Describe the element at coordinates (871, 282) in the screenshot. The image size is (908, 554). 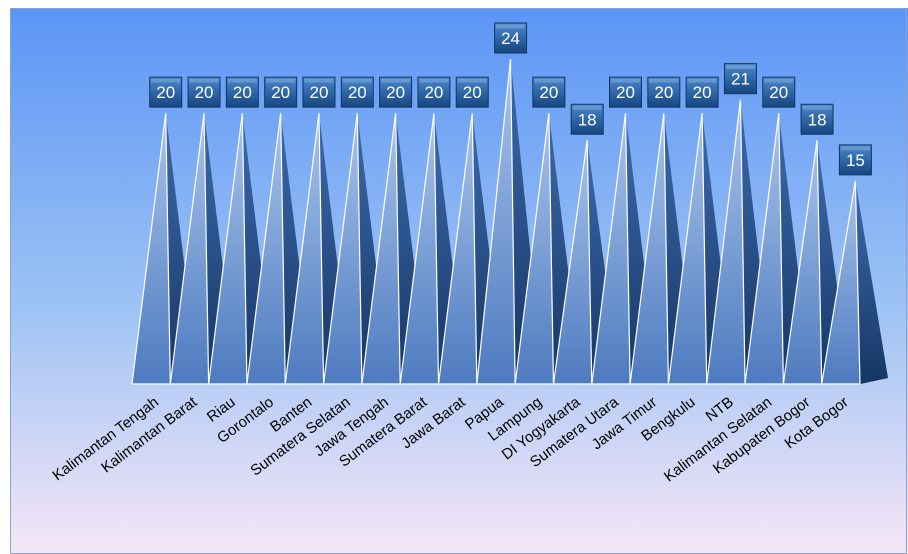
I see `bar-side-face` at that location.